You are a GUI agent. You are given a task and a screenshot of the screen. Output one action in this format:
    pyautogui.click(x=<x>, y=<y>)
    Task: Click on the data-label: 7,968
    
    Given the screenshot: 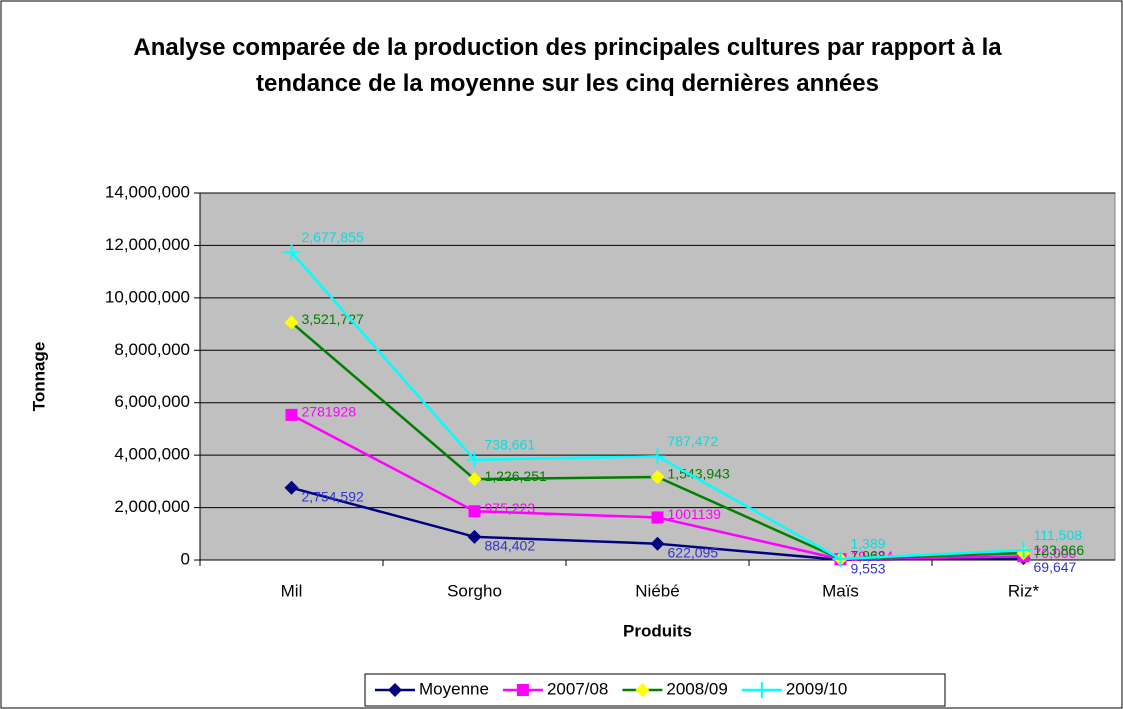 What is the action you would take?
    pyautogui.click(x=868, y=556)
    